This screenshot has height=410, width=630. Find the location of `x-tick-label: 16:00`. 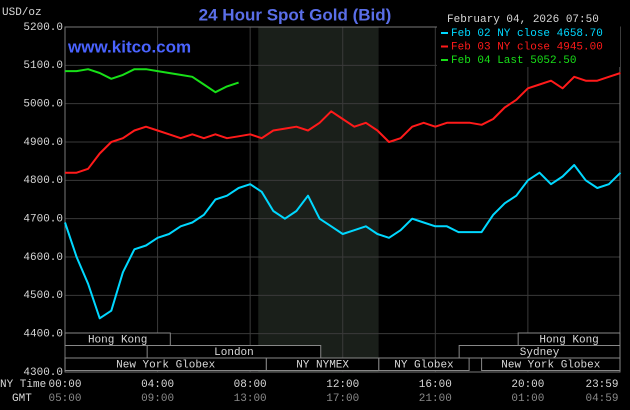

x-tick-label: 16:00 is located at coordinates (435, 385).